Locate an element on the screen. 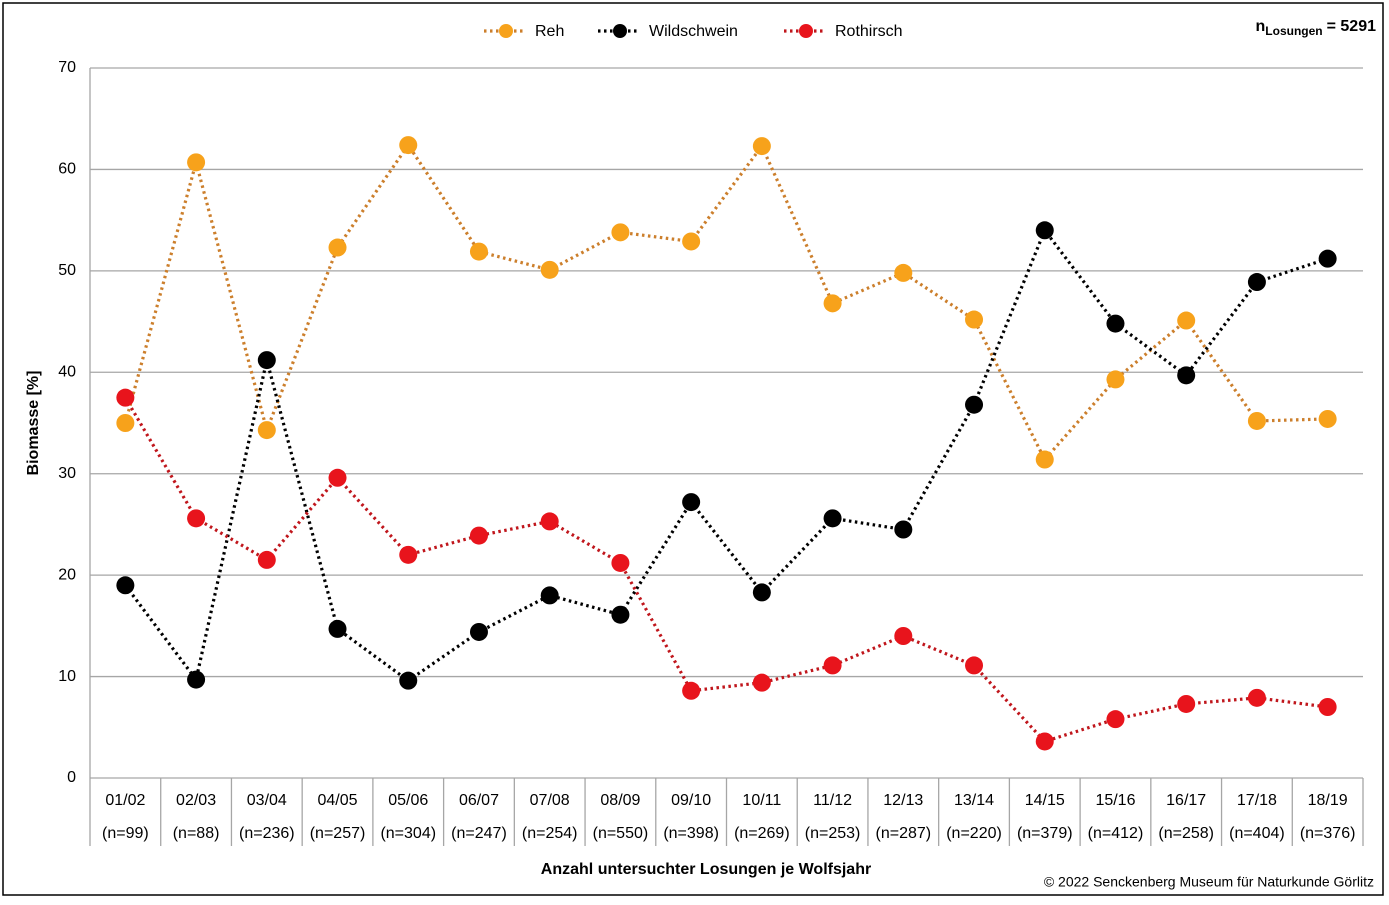 The image size is (1389, 905). x-tick-label: 06/07 is located at coordinates (479, 800).